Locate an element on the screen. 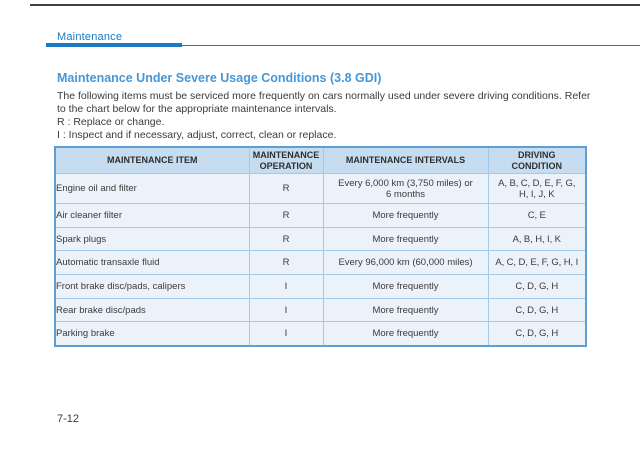 The width and height of the screenshot is (640, 460). column-header-driving-condition: DRIVING CONDITION is located at coordinates (537, 160).